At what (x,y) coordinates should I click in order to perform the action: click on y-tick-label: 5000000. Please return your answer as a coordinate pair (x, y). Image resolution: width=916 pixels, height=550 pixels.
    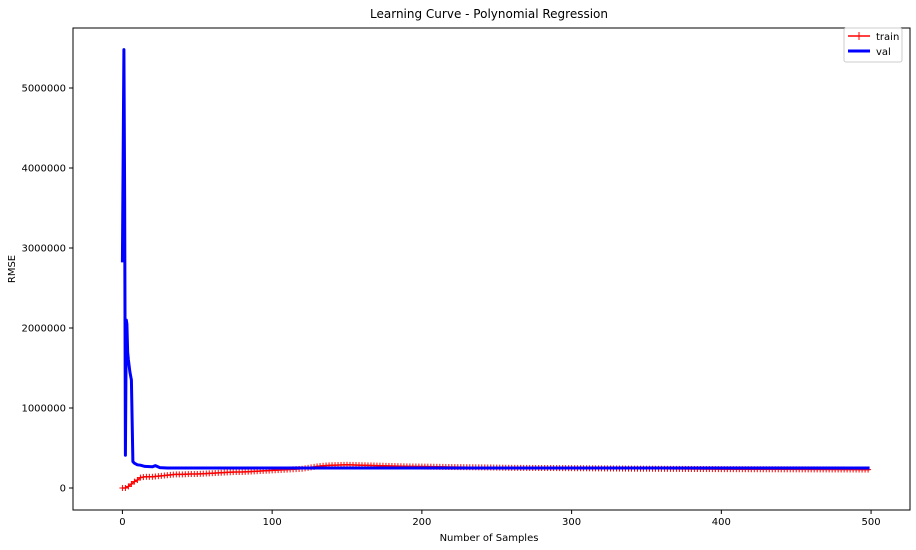
    Looking at the image, I should click on (43, 89).